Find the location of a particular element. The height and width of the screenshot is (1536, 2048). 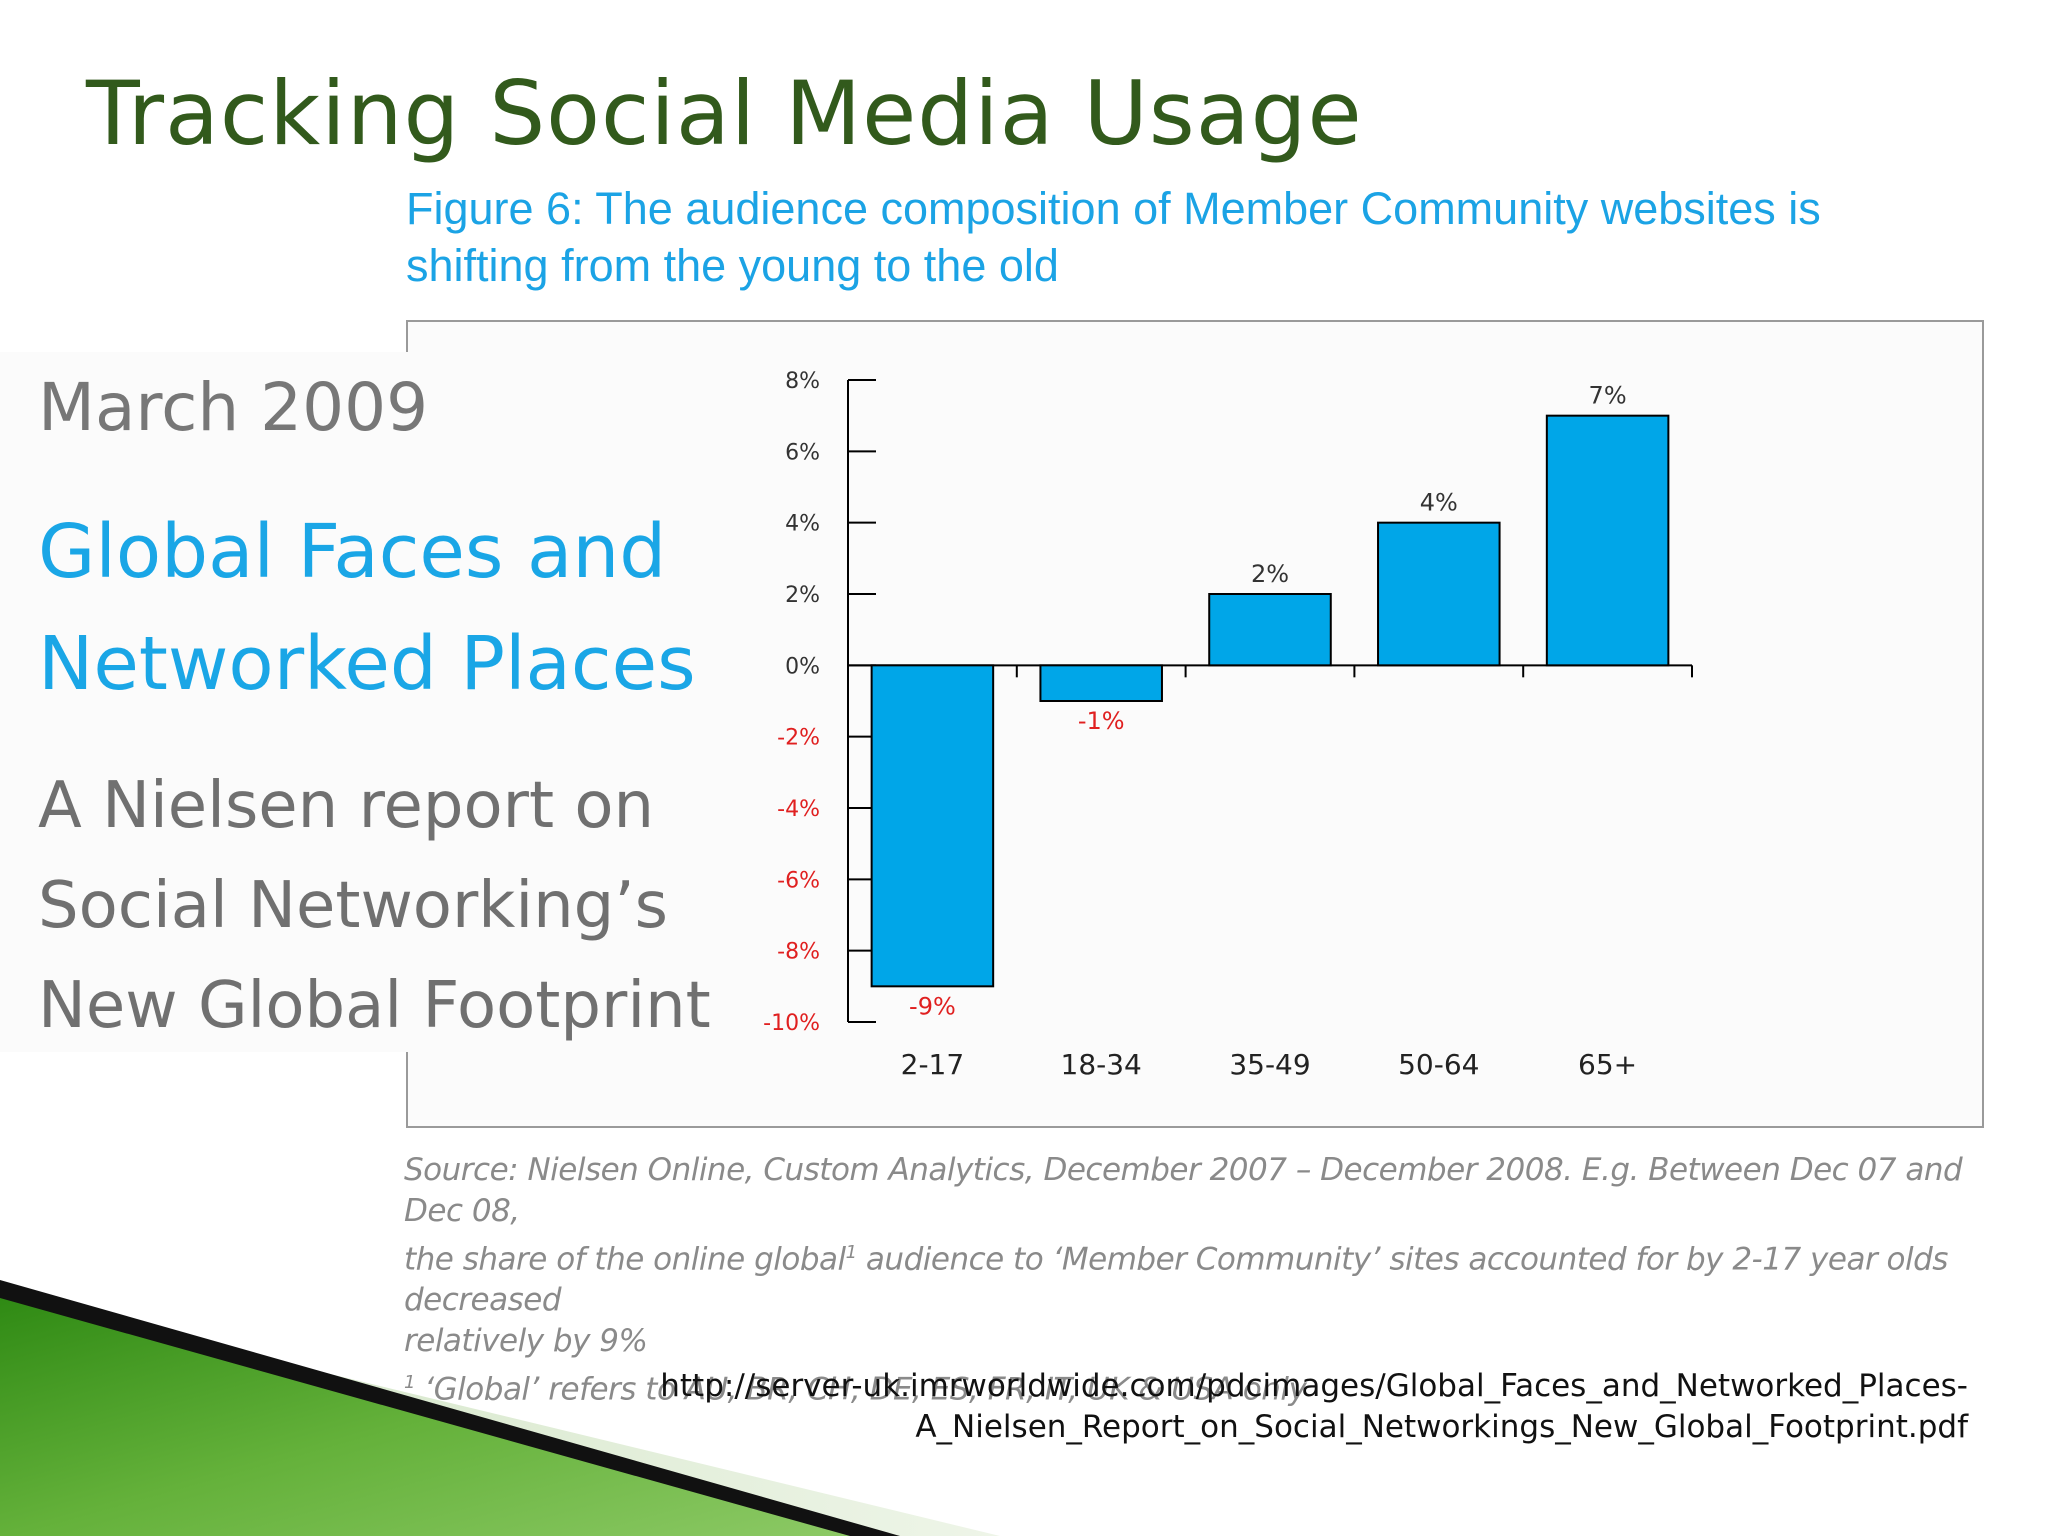

x-tick-label: 50-64 is located at coordinates (1438, 1064).